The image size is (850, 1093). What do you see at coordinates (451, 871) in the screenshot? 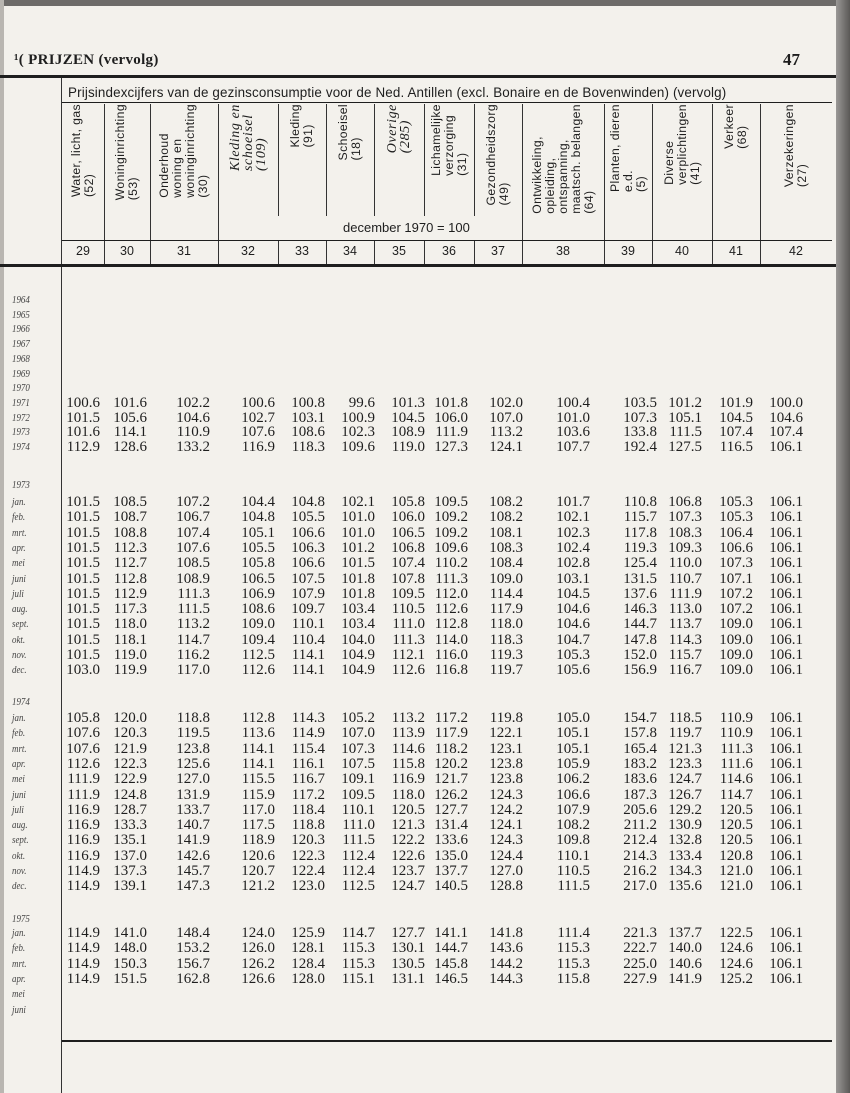
I see `table-cell: 137.7` at bounding box center [451, 871].